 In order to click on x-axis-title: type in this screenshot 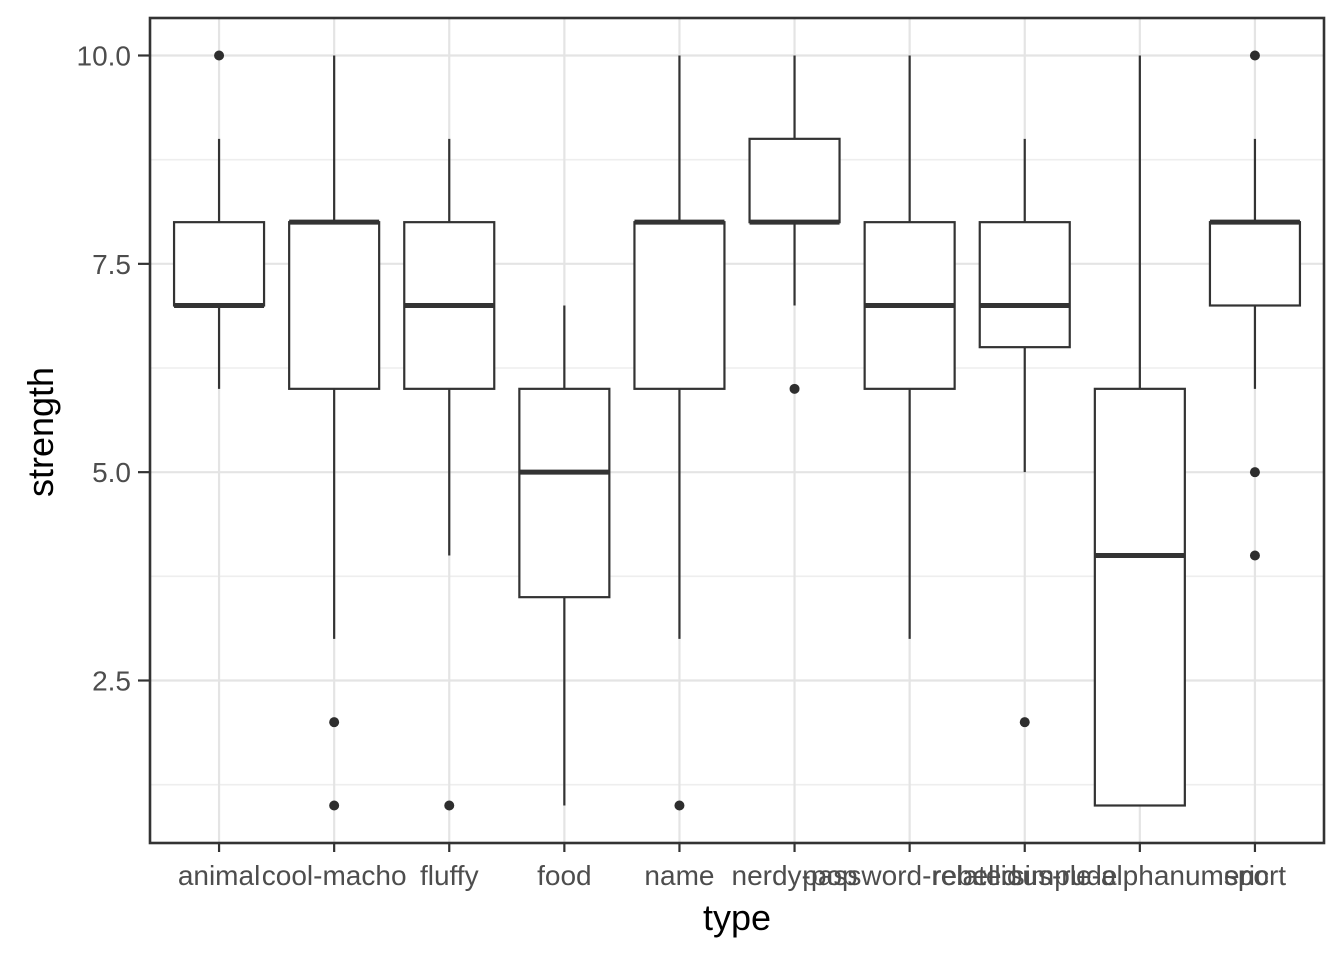, I will do `click(737, 917)`.